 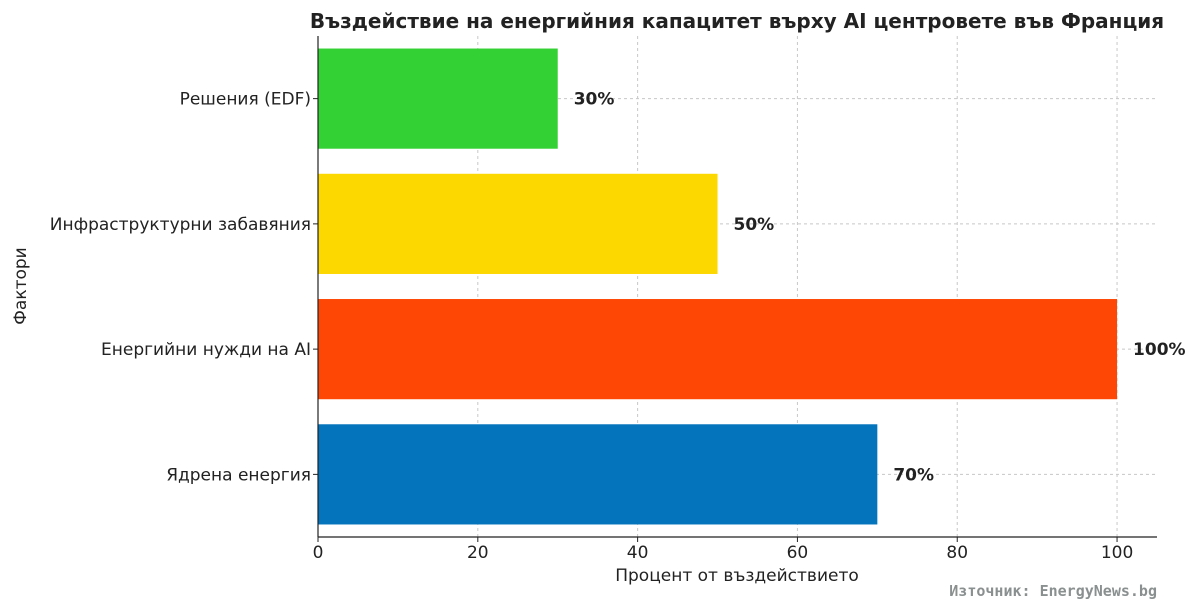 I want to click on data-label: 70%, so click(x=913, y=475).